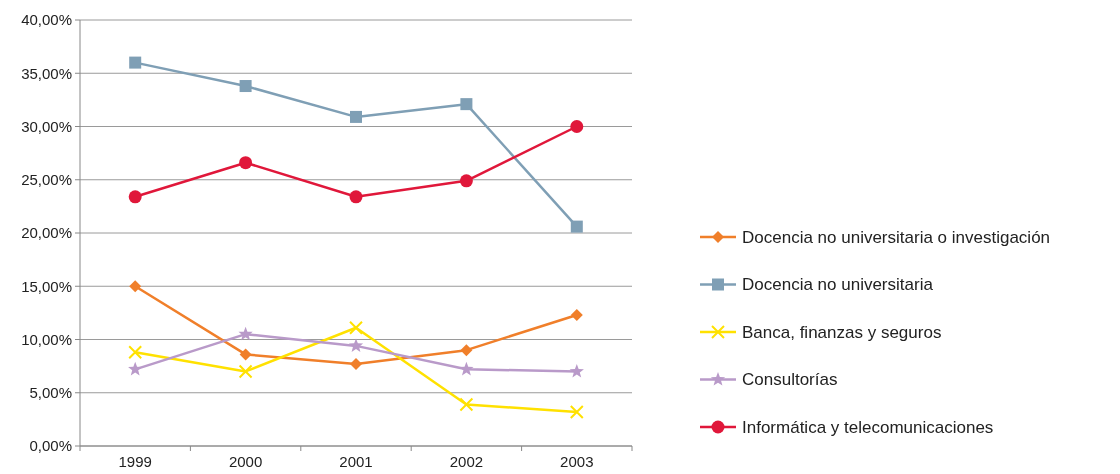 The image size is (1120, 474). I want to click on y-tick-label: 10,00%, so click(46, 339).